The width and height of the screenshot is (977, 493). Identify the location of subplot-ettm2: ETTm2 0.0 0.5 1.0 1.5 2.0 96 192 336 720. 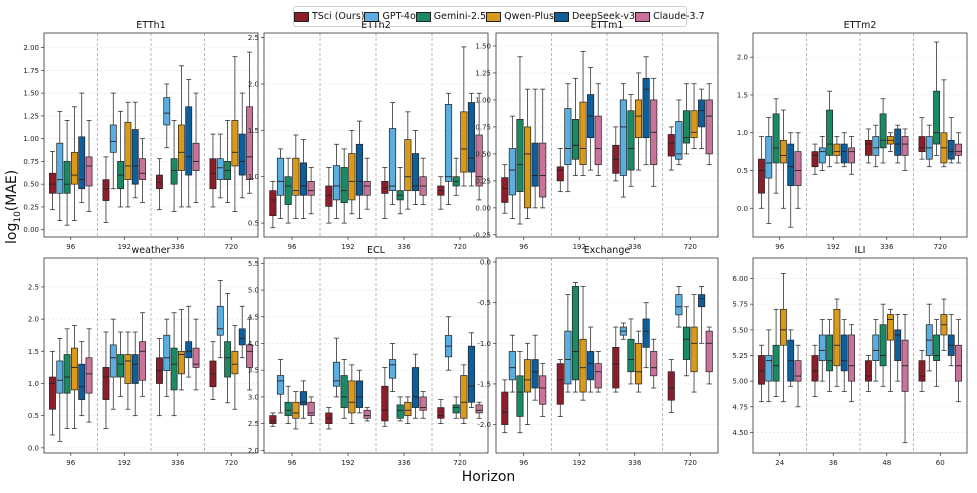
(852, 135).